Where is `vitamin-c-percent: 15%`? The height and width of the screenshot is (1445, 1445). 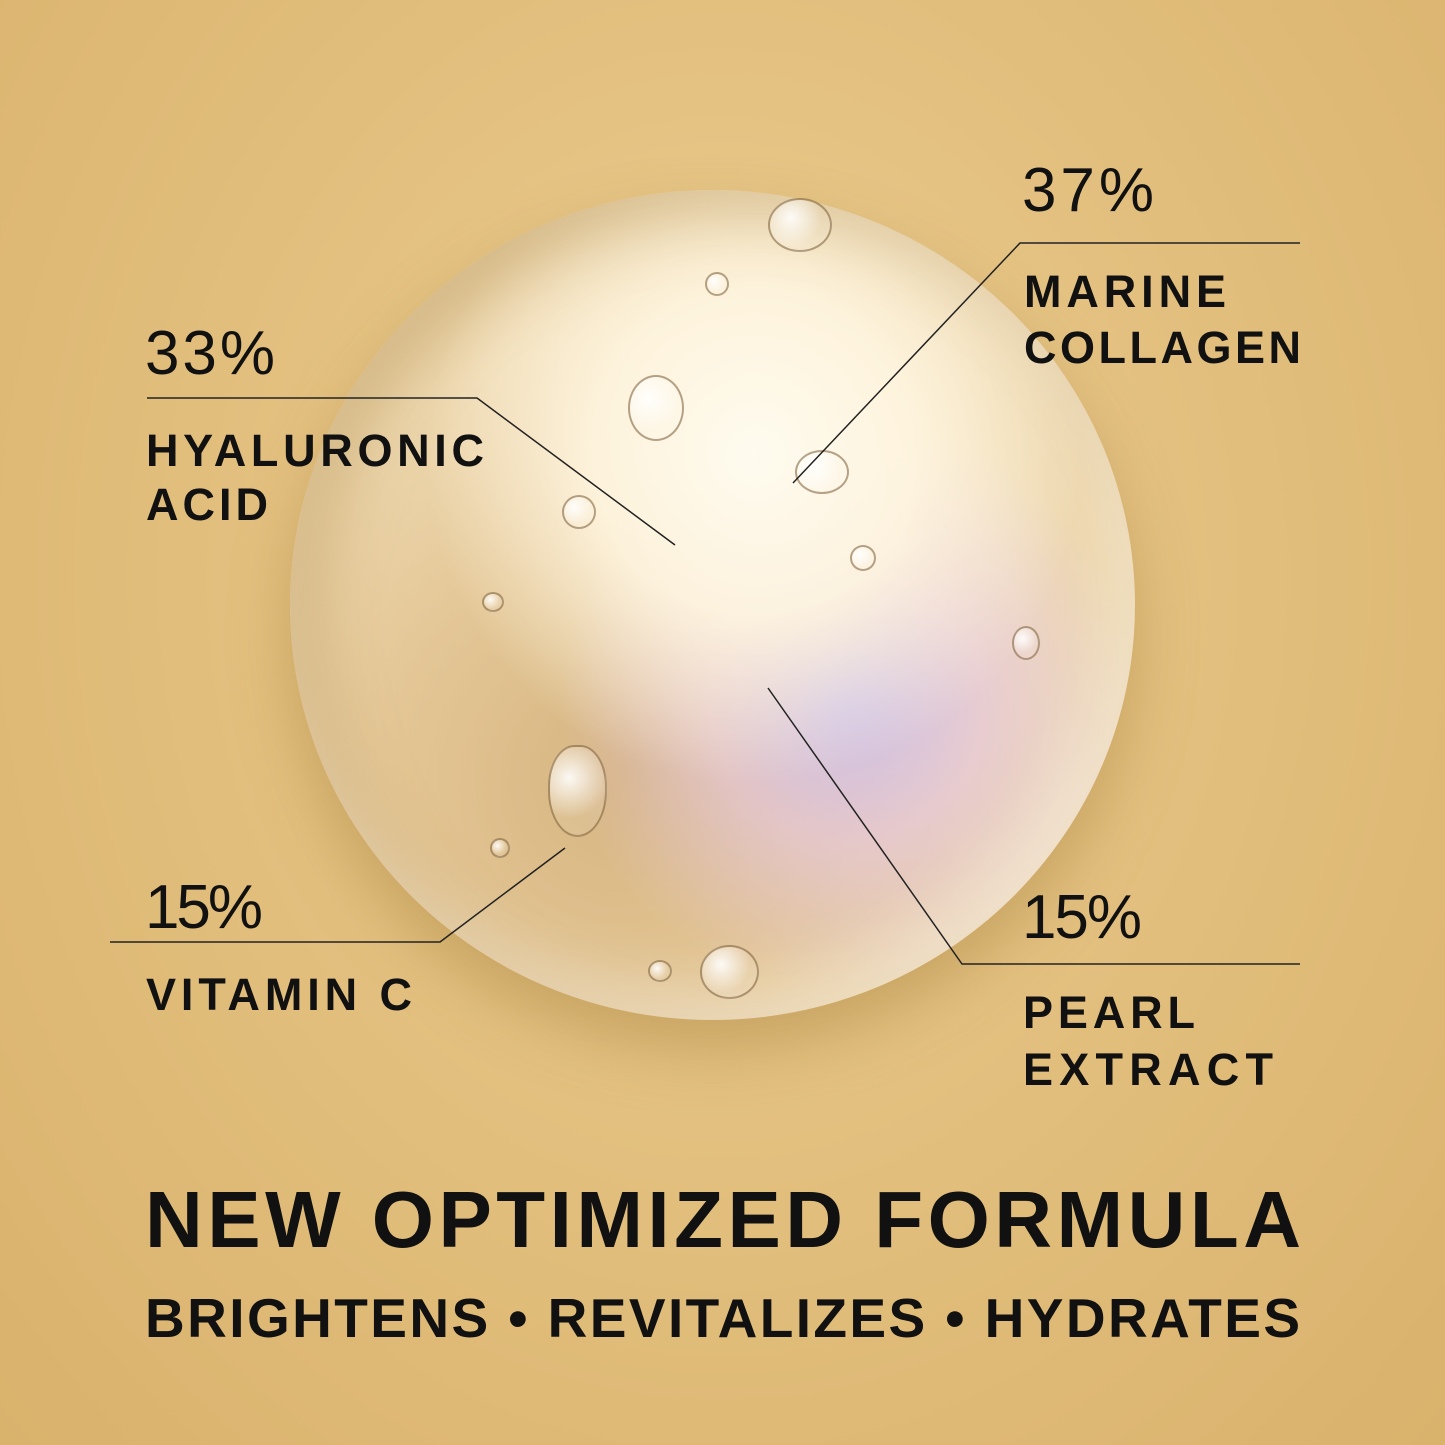 vitamin-c-percent: 15% is located at coordinates (204, 907).